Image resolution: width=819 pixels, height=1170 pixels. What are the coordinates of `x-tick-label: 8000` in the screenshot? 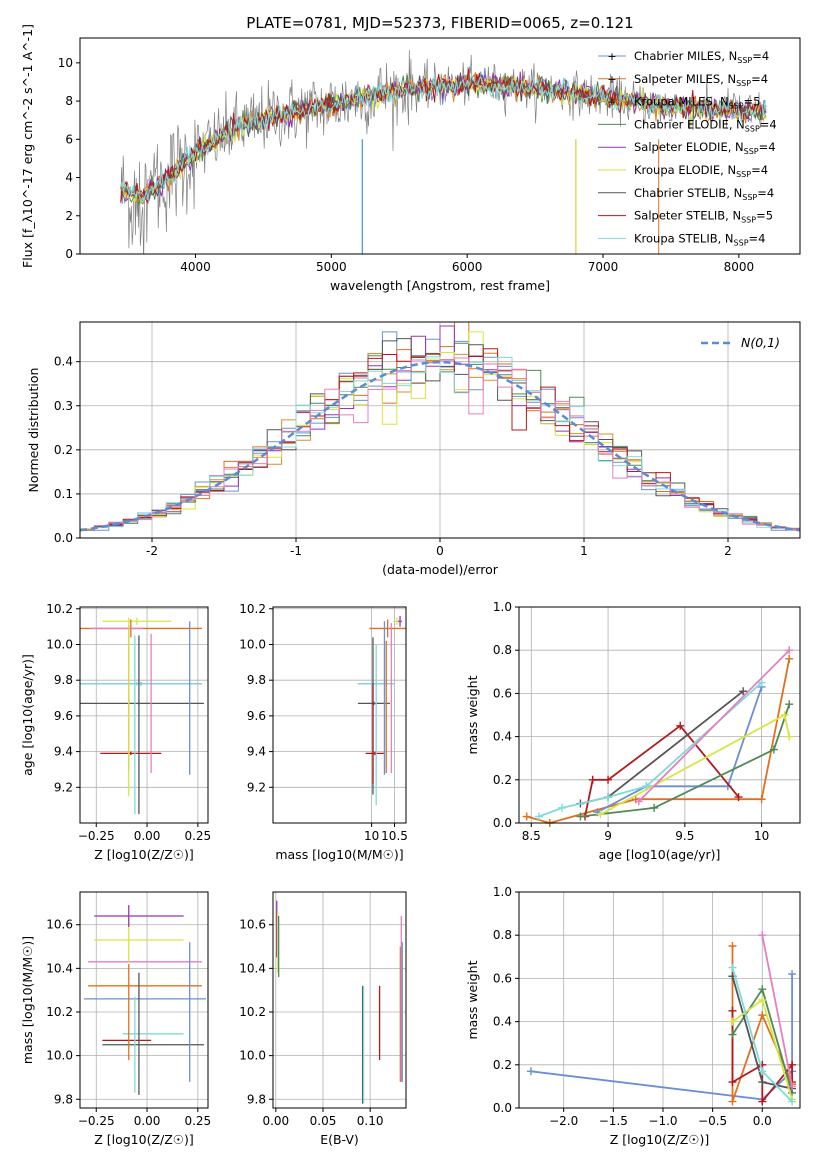 It's located at (739, 267).